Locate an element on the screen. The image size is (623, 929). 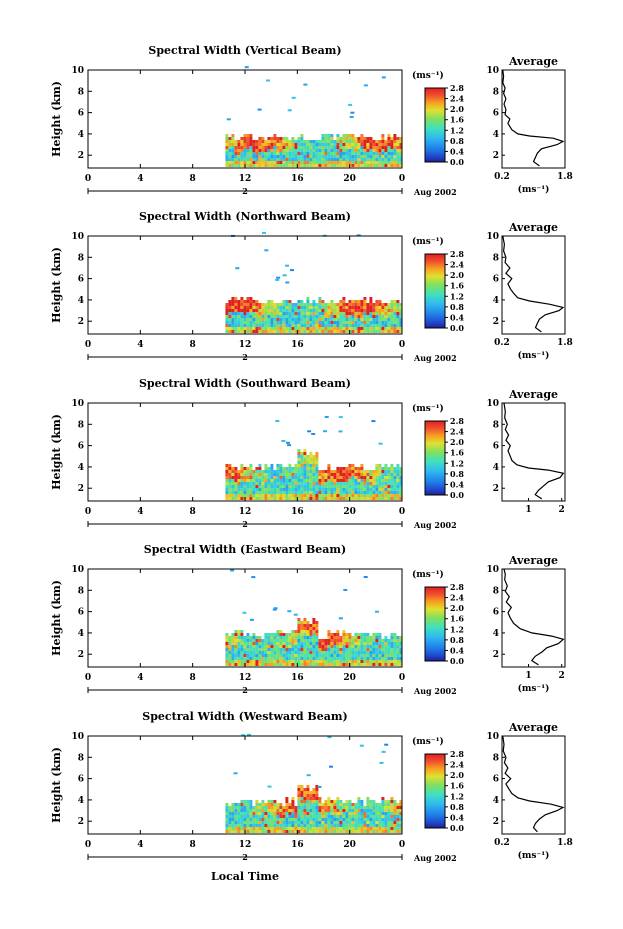
profile-y-tick-label: 4 is located at coordinates (496, 468).